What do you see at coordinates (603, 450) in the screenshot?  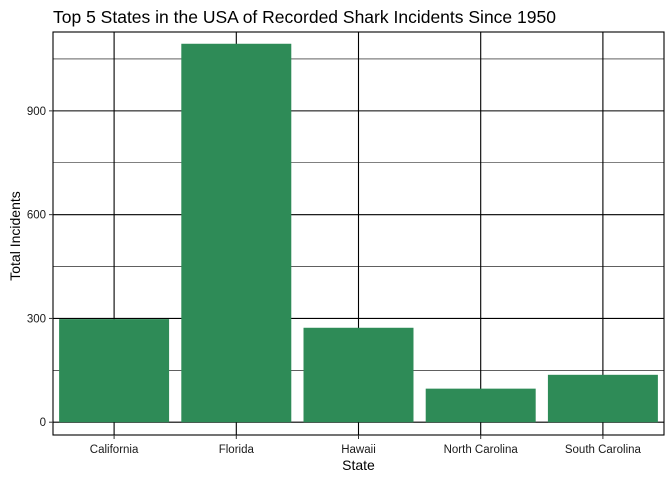 I see `x-tick-label: South Carolina` at bounding box center [603, 450].